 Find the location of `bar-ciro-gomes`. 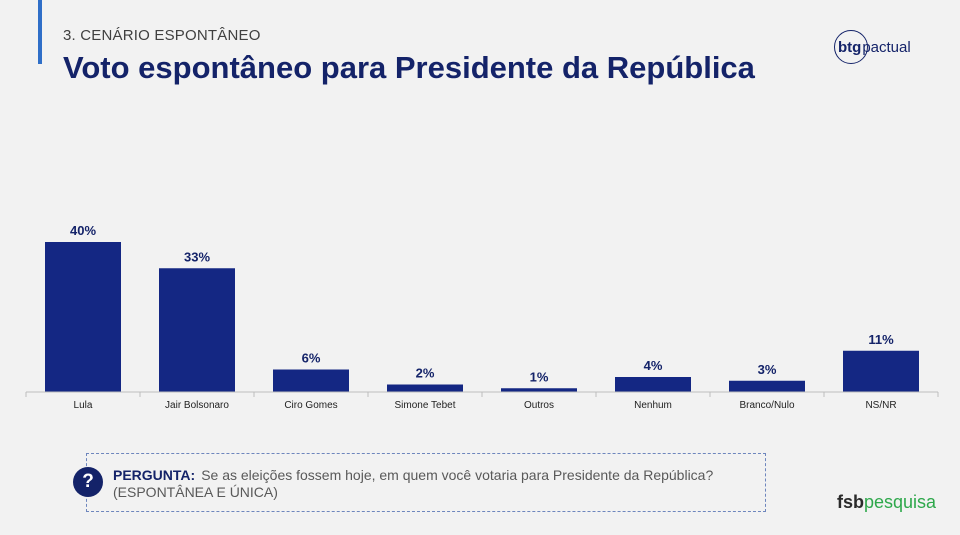

bar-ciro-gomes is located at coordinates (311, 380).